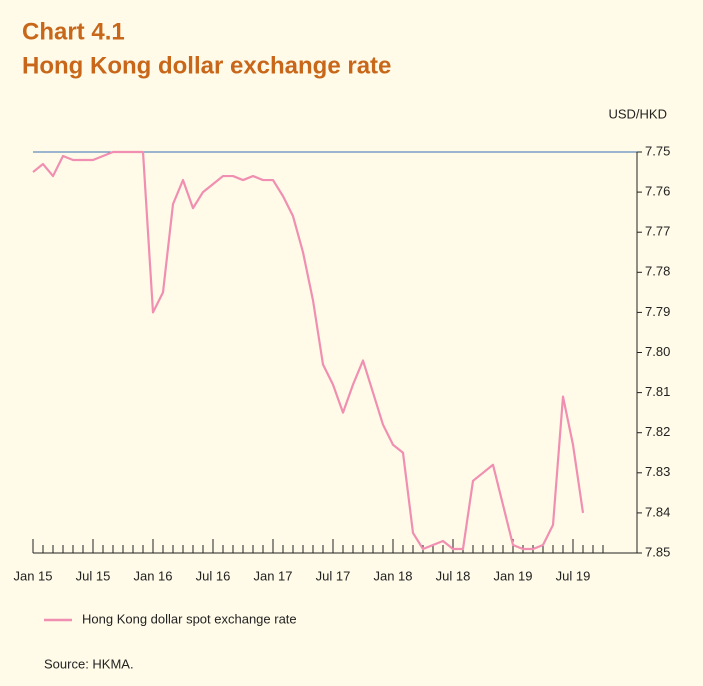 The width and height of the screenshot is (703, 686). I want to click on chart-subtitle: Hong Kong dollar exchange rate, so click(206, 65).